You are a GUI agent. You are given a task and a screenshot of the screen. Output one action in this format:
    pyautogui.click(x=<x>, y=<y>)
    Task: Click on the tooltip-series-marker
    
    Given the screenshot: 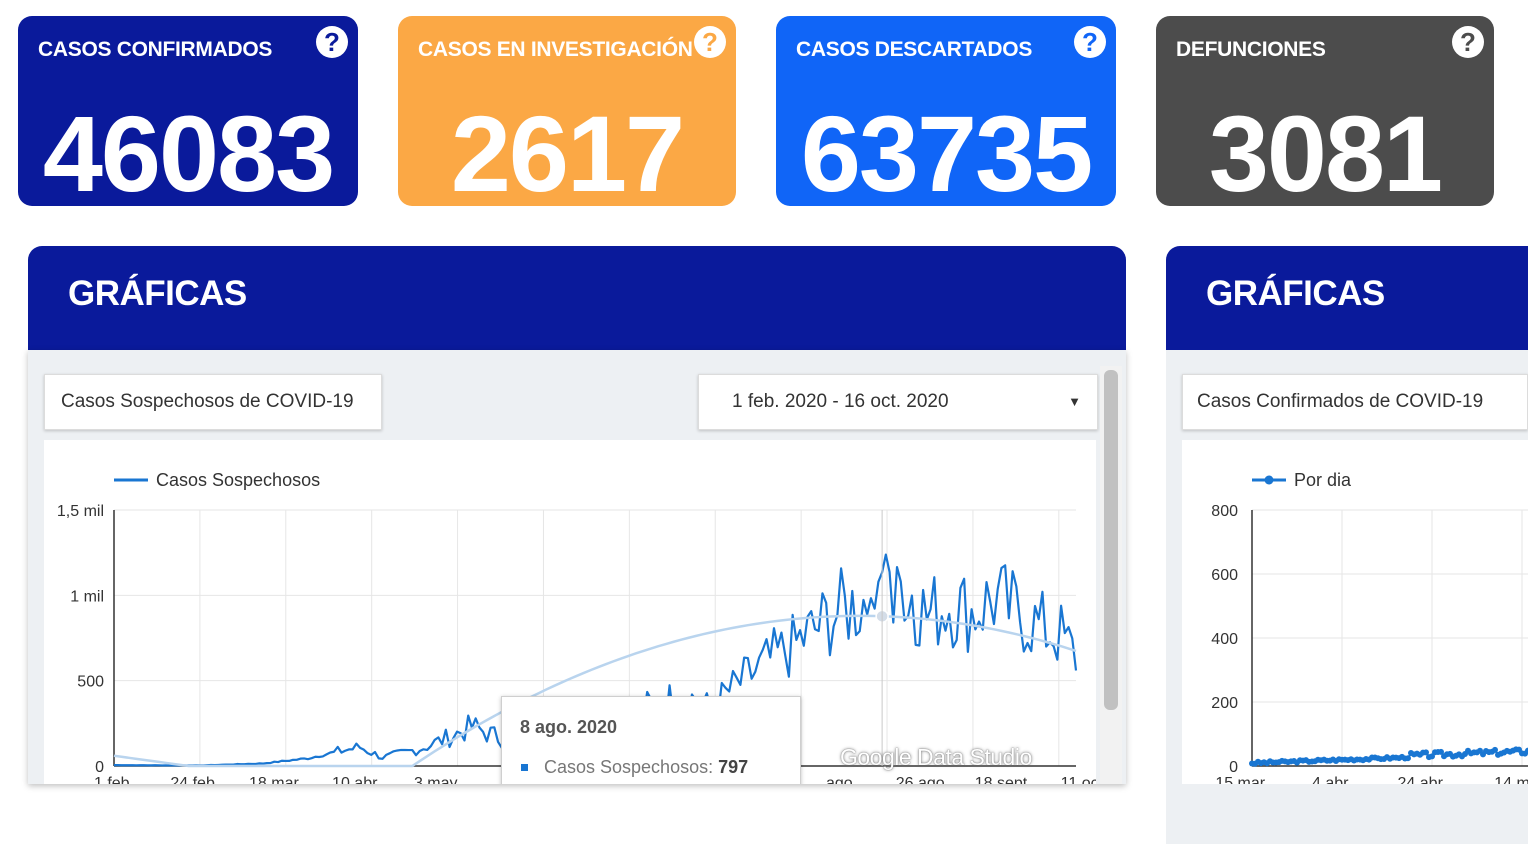 What is the action you would take?
    pyautogui.click(x=524, y=767)
    